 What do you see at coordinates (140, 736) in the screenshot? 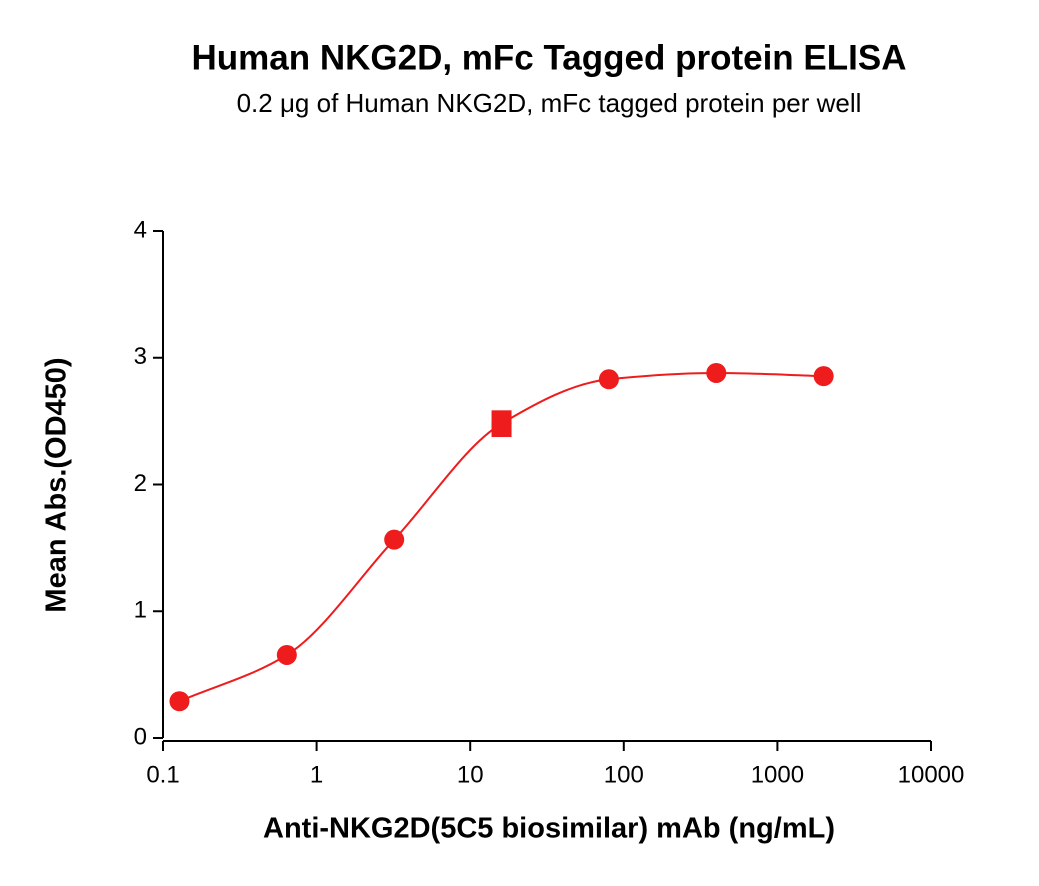
I see `y-tick-label: 0` at bounding box center [140, 736].